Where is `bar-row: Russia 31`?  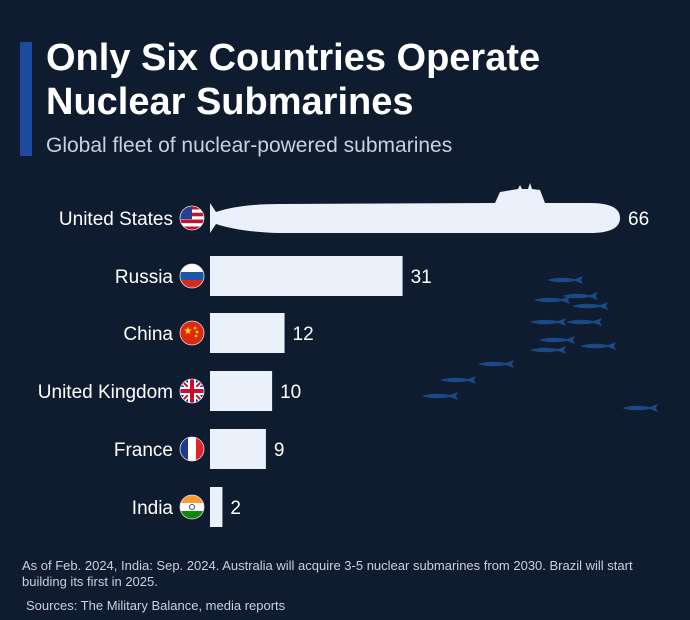 bar-row: Russia 31 is located at coordinates (273, 276).